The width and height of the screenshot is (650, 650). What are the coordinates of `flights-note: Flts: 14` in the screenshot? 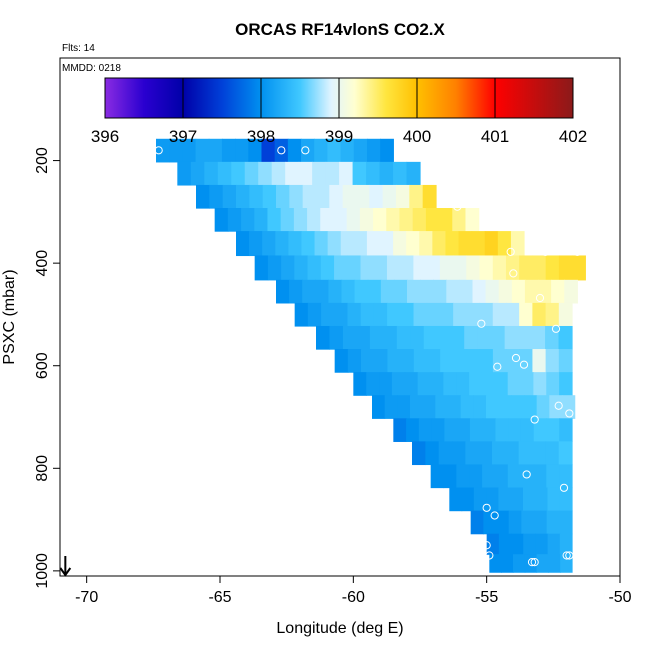 It's located at (78, 48).